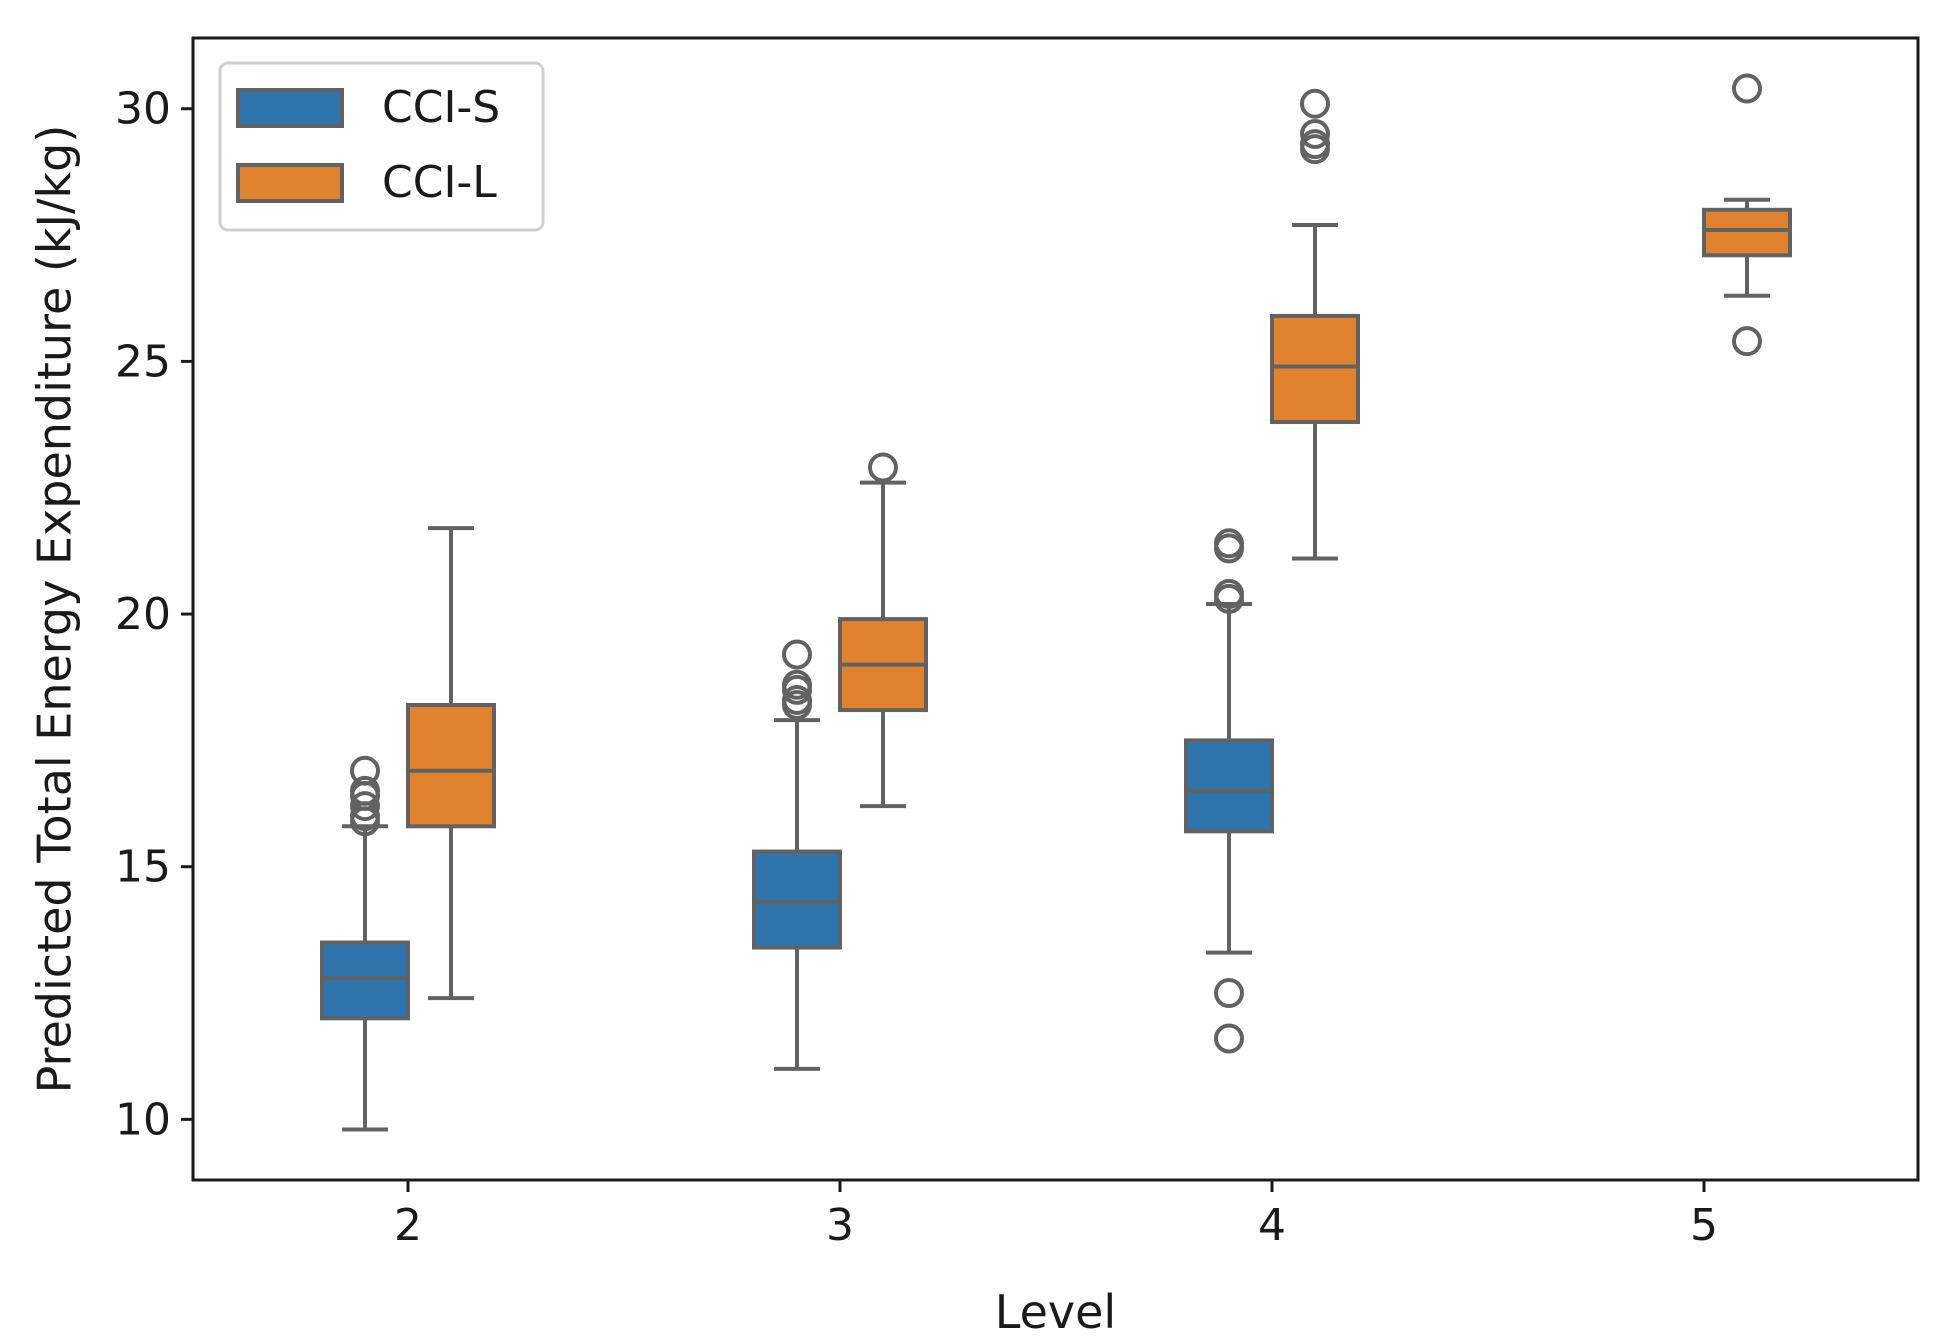 This screenshot has height=1340, width=1945. What do you see at coordinates (441, 107) in the screenshot?
I see `legend-label: CCI-S` at bounding box center [441, 107].